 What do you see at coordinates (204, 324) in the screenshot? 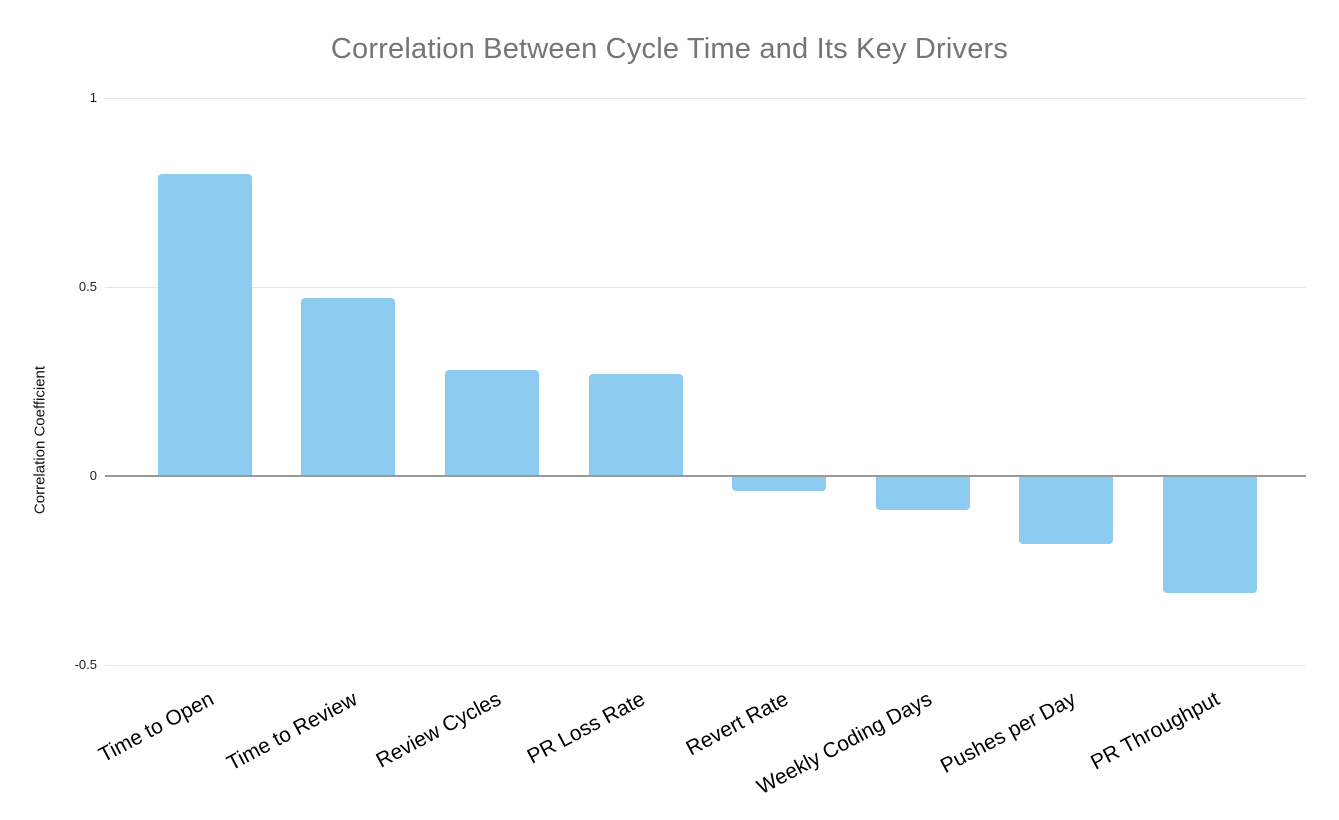
I see `bar-time-to-open` at bounding box center [204, 324].